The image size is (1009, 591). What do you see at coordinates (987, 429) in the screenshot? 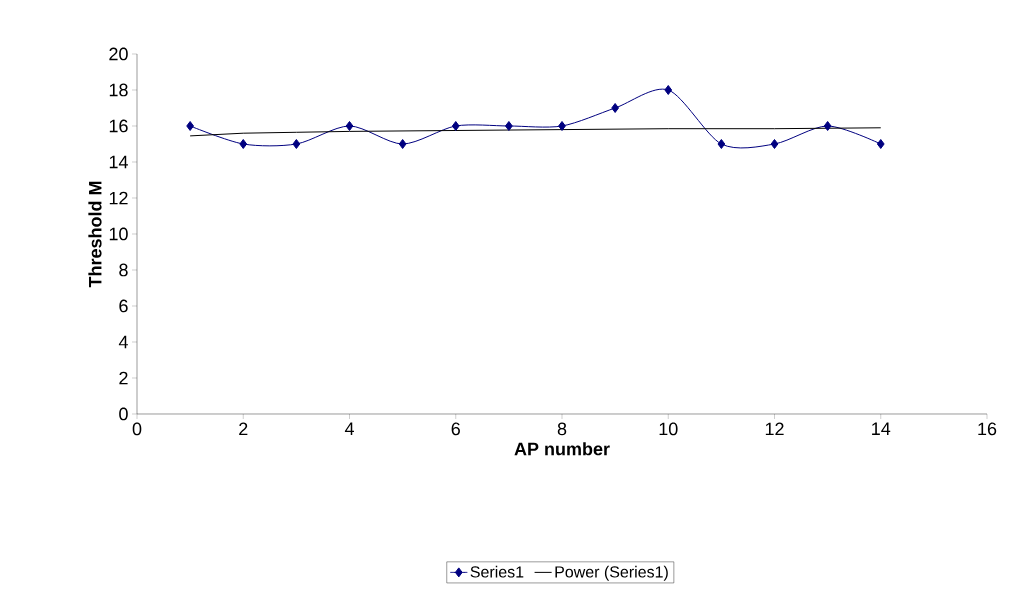
I see `x-tick-label: 16` at bounding box center [987, 429].